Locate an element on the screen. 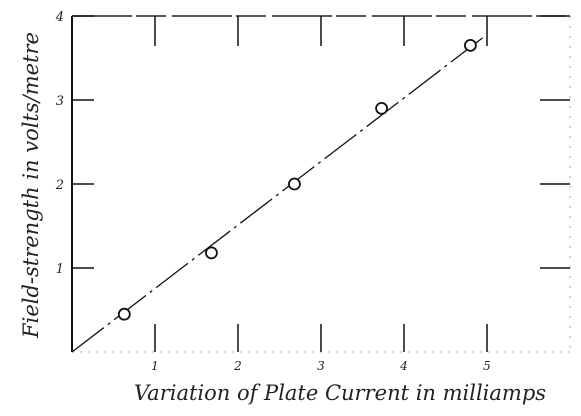 The width and height of the screenshot is (581, 416). x-tick-label-3: 3 is located at coordinates (321, 366).